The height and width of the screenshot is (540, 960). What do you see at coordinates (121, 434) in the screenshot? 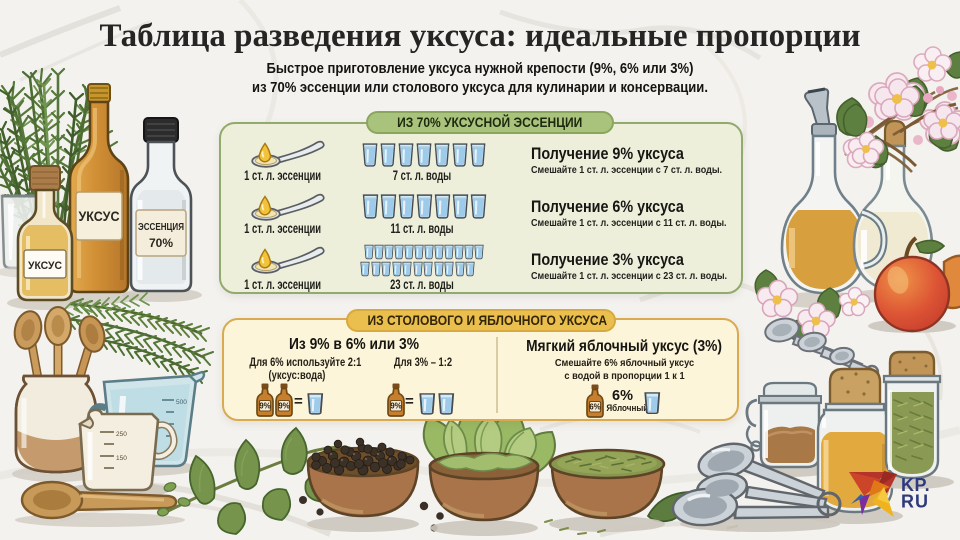
I see `svg-text: 250` at bounding box center [121, 434].